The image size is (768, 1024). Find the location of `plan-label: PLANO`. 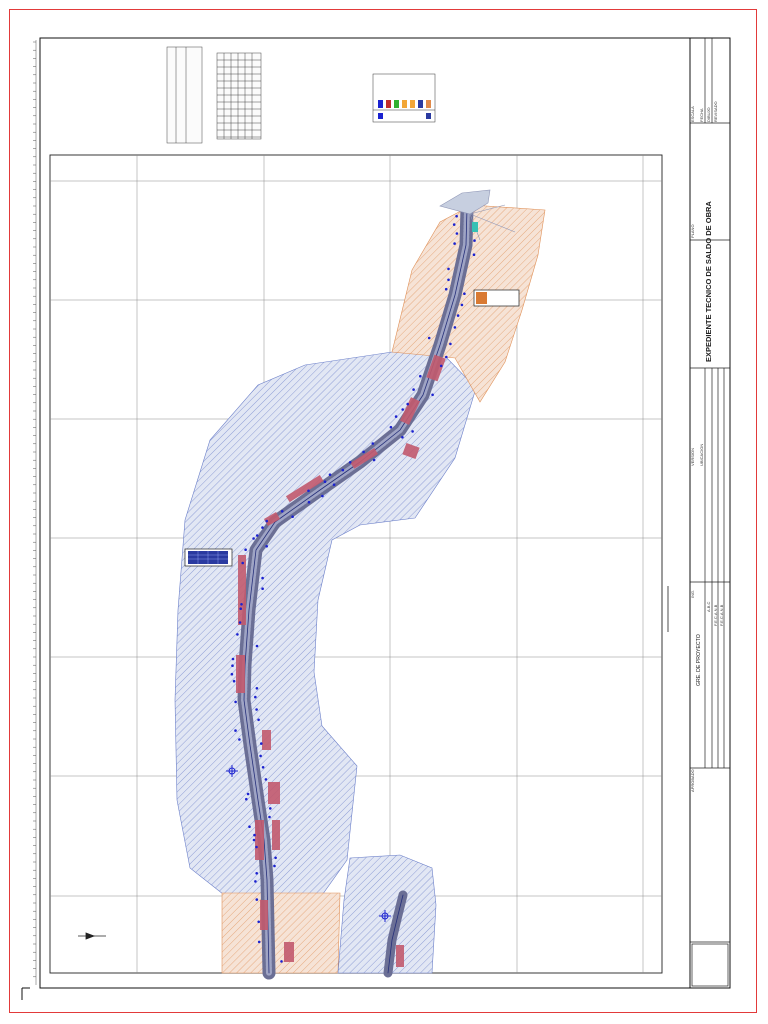

plan-label: PLANO is located at coordinates (692, 231).